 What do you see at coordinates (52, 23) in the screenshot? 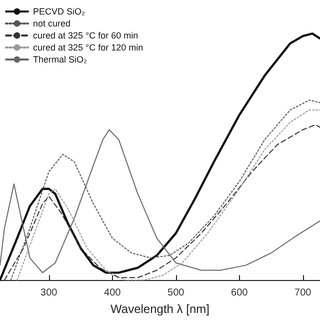
I see `legend-label: not cured` at bounding box center [52, 23].